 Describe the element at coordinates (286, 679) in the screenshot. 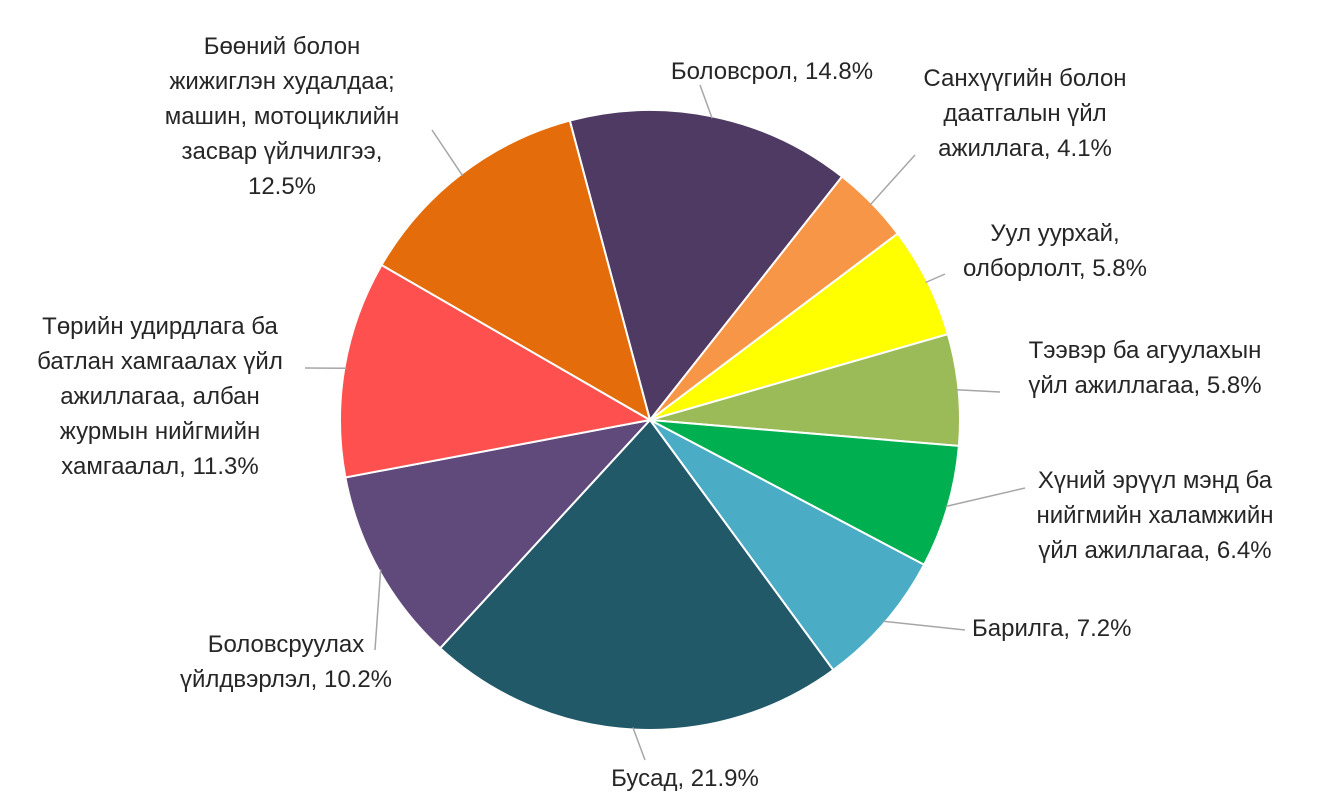

I see `data-label-line: үйлдвэрлэл, 10.2%` at that location.